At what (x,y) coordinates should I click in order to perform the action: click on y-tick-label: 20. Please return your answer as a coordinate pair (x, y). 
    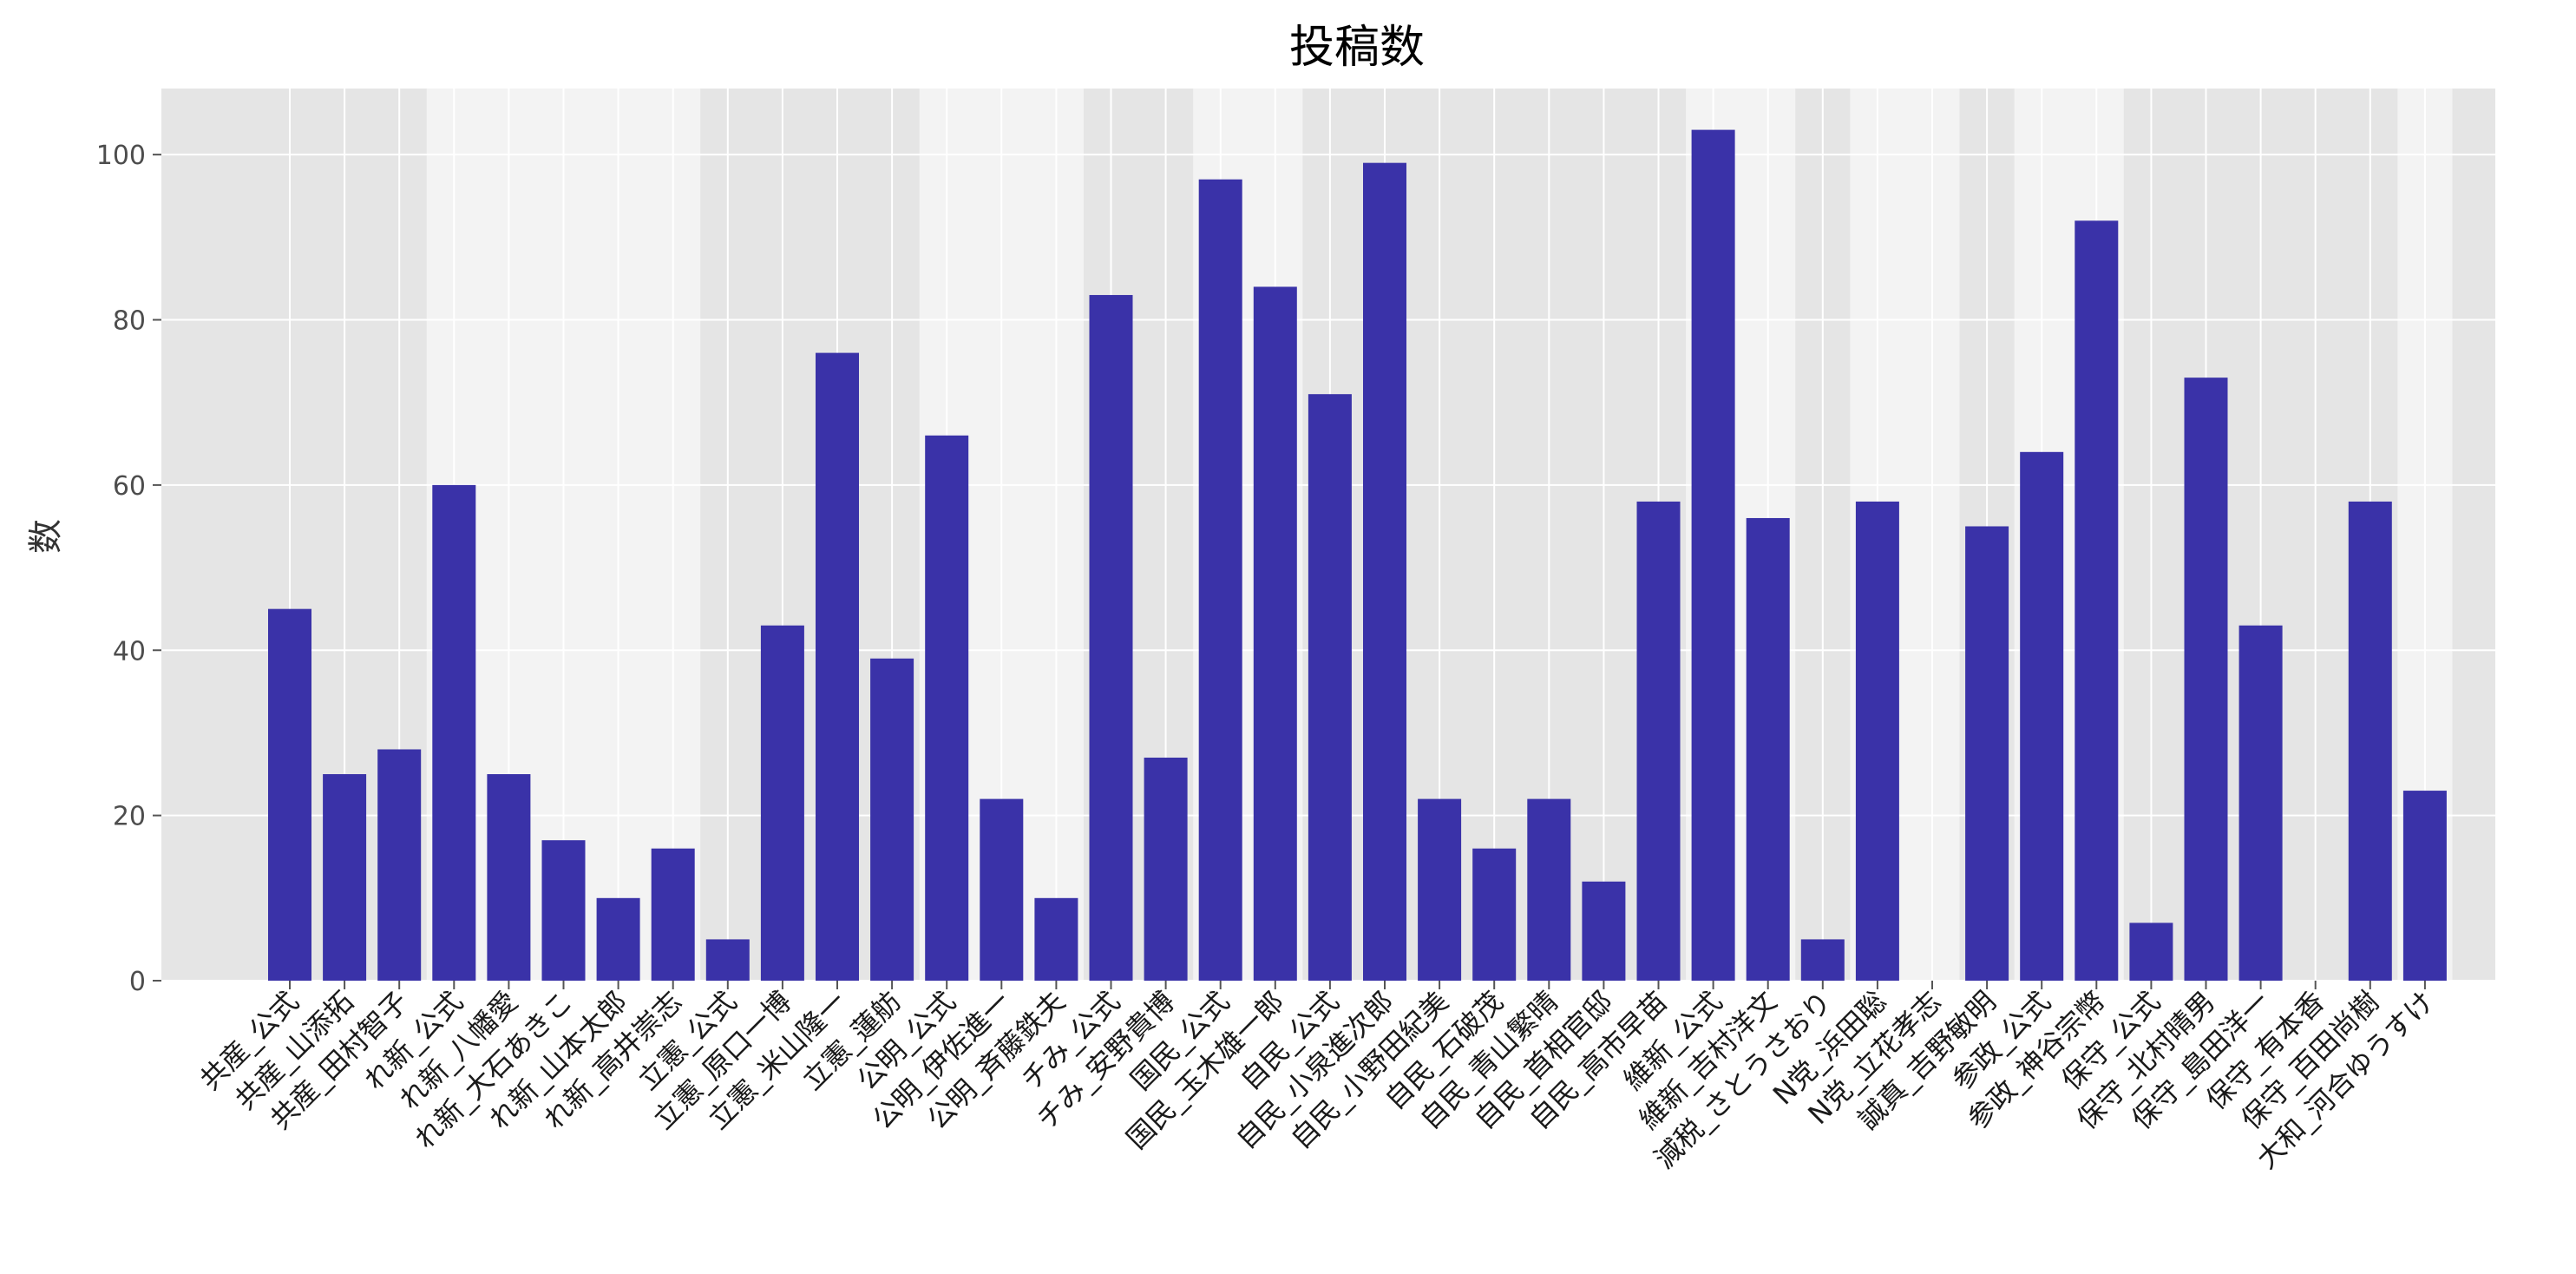
    Looking at the image, I should click on (129, 817).